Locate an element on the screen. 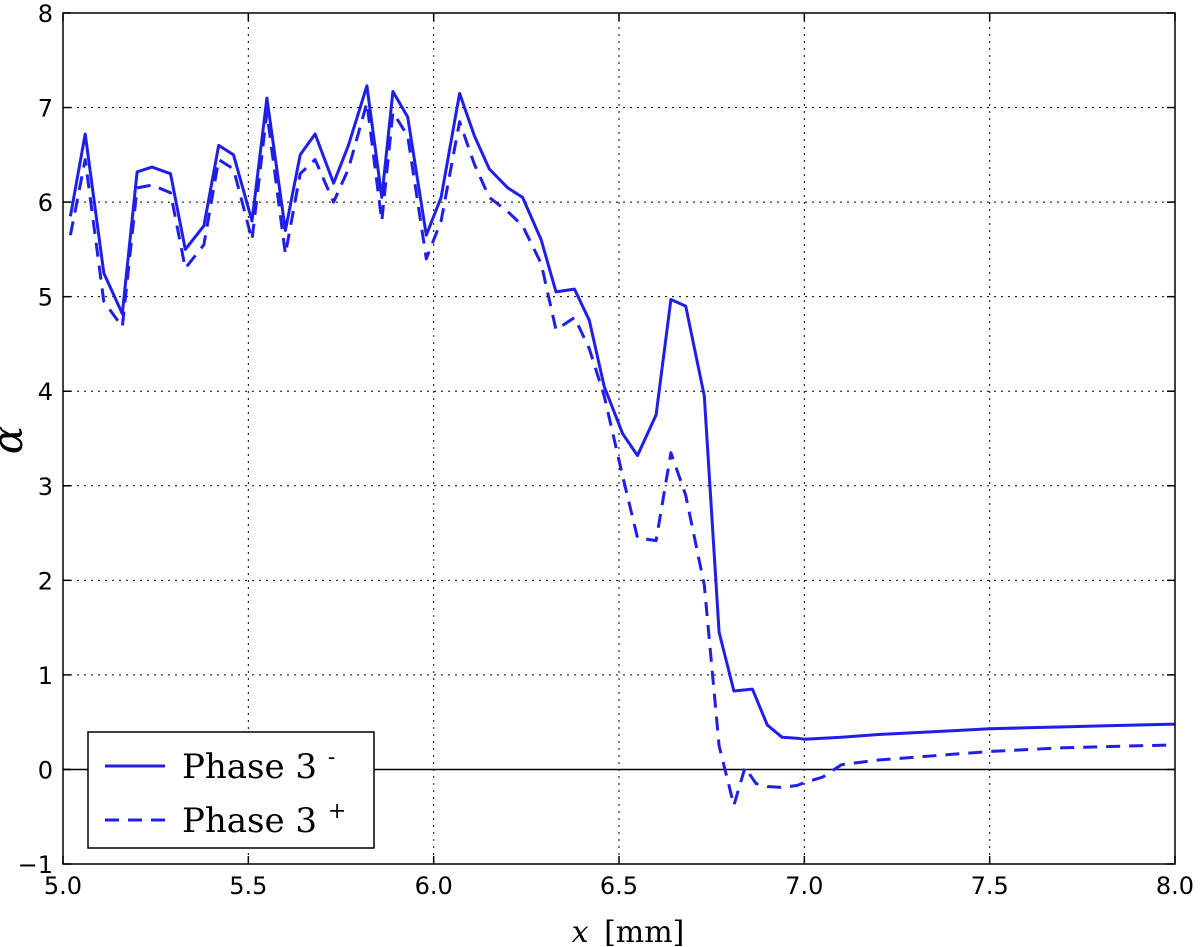 The height and width of the screenshot is (947, 1200). legend: Phase 3 - Phase 3 + is located at coordinates (231, 790).